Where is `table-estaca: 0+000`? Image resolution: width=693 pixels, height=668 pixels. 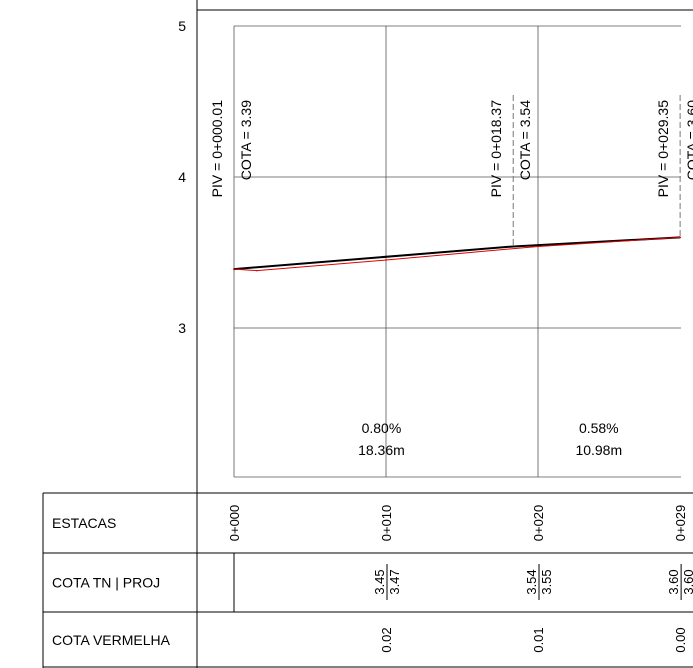 table-estaca: 0+000 is located at coordinates (234, 523).